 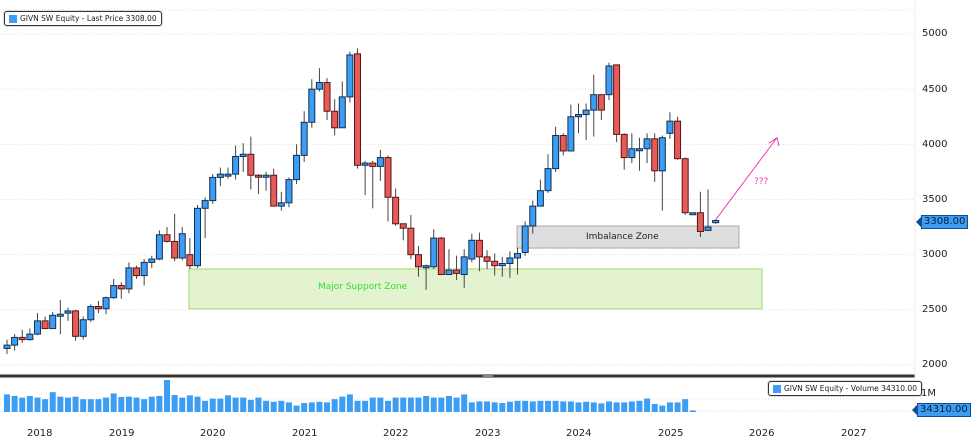 I want to click on panel-divider-handle, so click(x=488, y=376).